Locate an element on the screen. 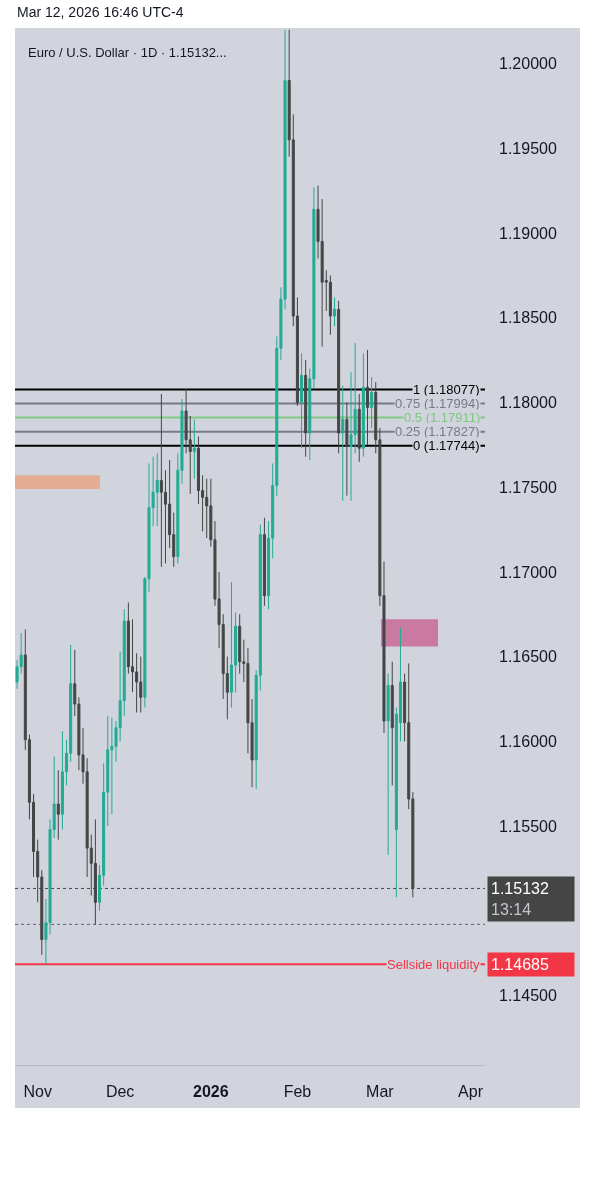 This screenshot has height=1200, width=595. y-tick-label: 1.17000 is located at coordinates (528, 572).